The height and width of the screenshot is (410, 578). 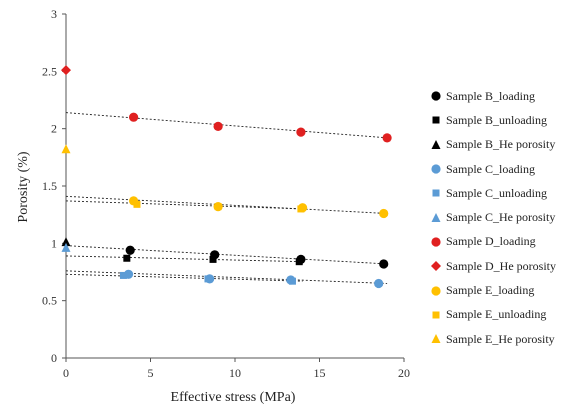 What do you see at coordinates (501, 217) in the screenshot?
I see `legend-label: Sample C_He porosity` at bounding box center [501, 217].